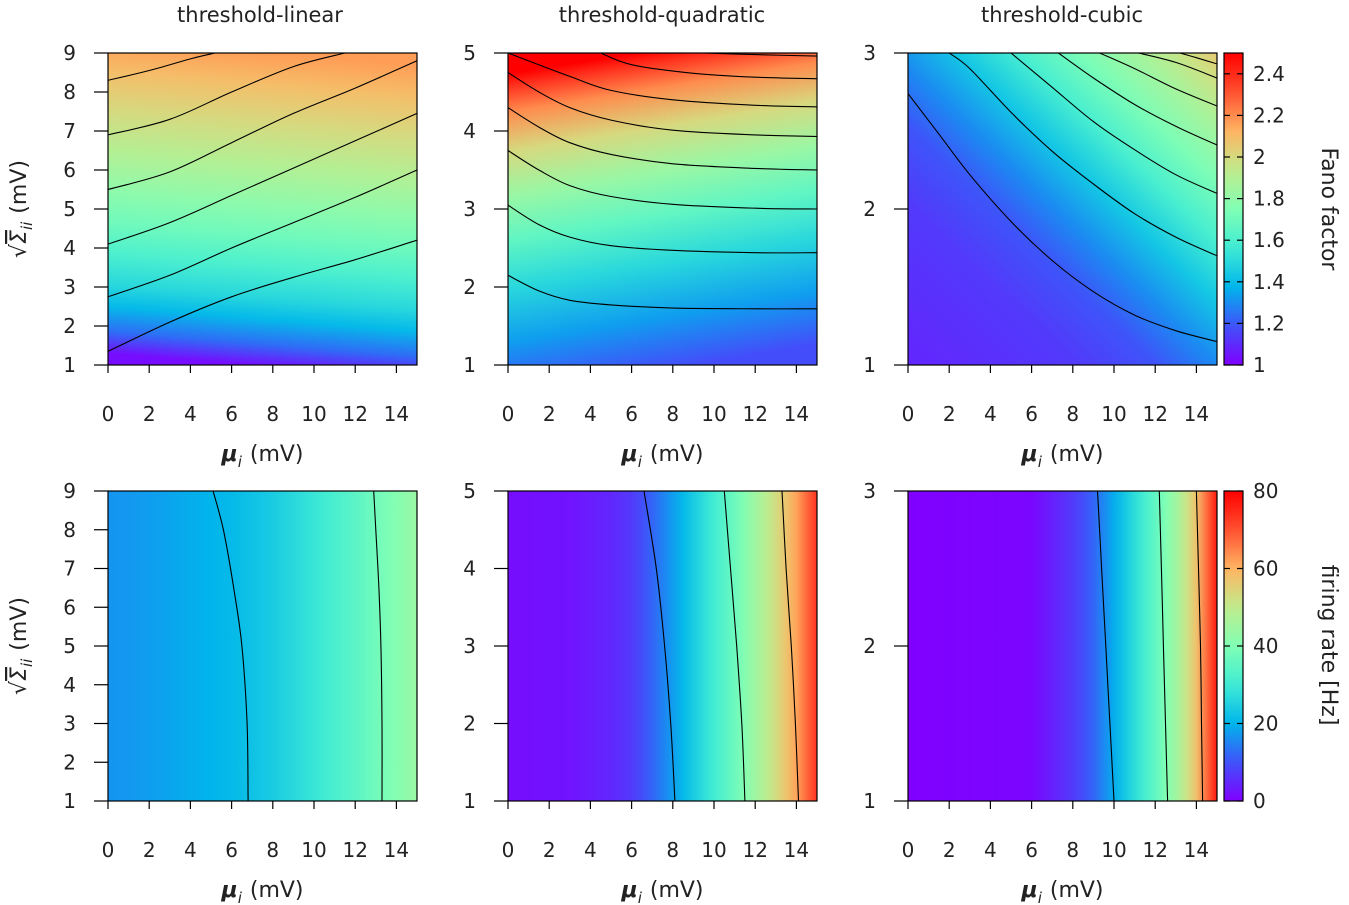  Describe the element at coordinates (1269, 323) in the screenshot. I see `colorbar-tick-label: 1.2` at that location.